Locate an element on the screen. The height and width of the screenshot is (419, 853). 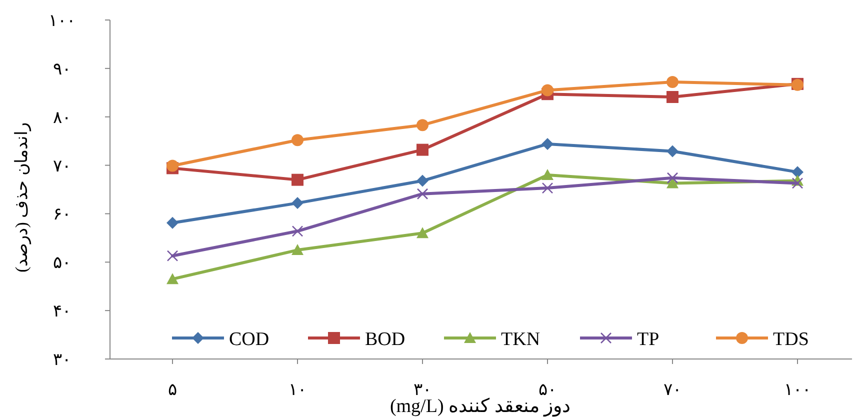
legend-label: TDS is located at coordinates (791, 339).